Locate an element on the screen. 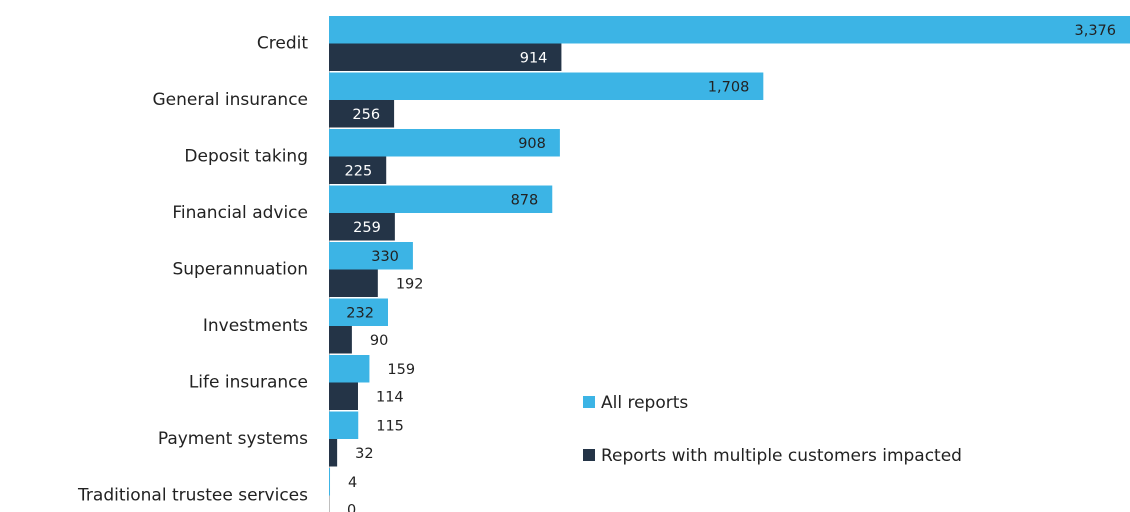 The width and height of the screenshot is (1130, 512). value-label: 330 is located at coordinates (385, 257).